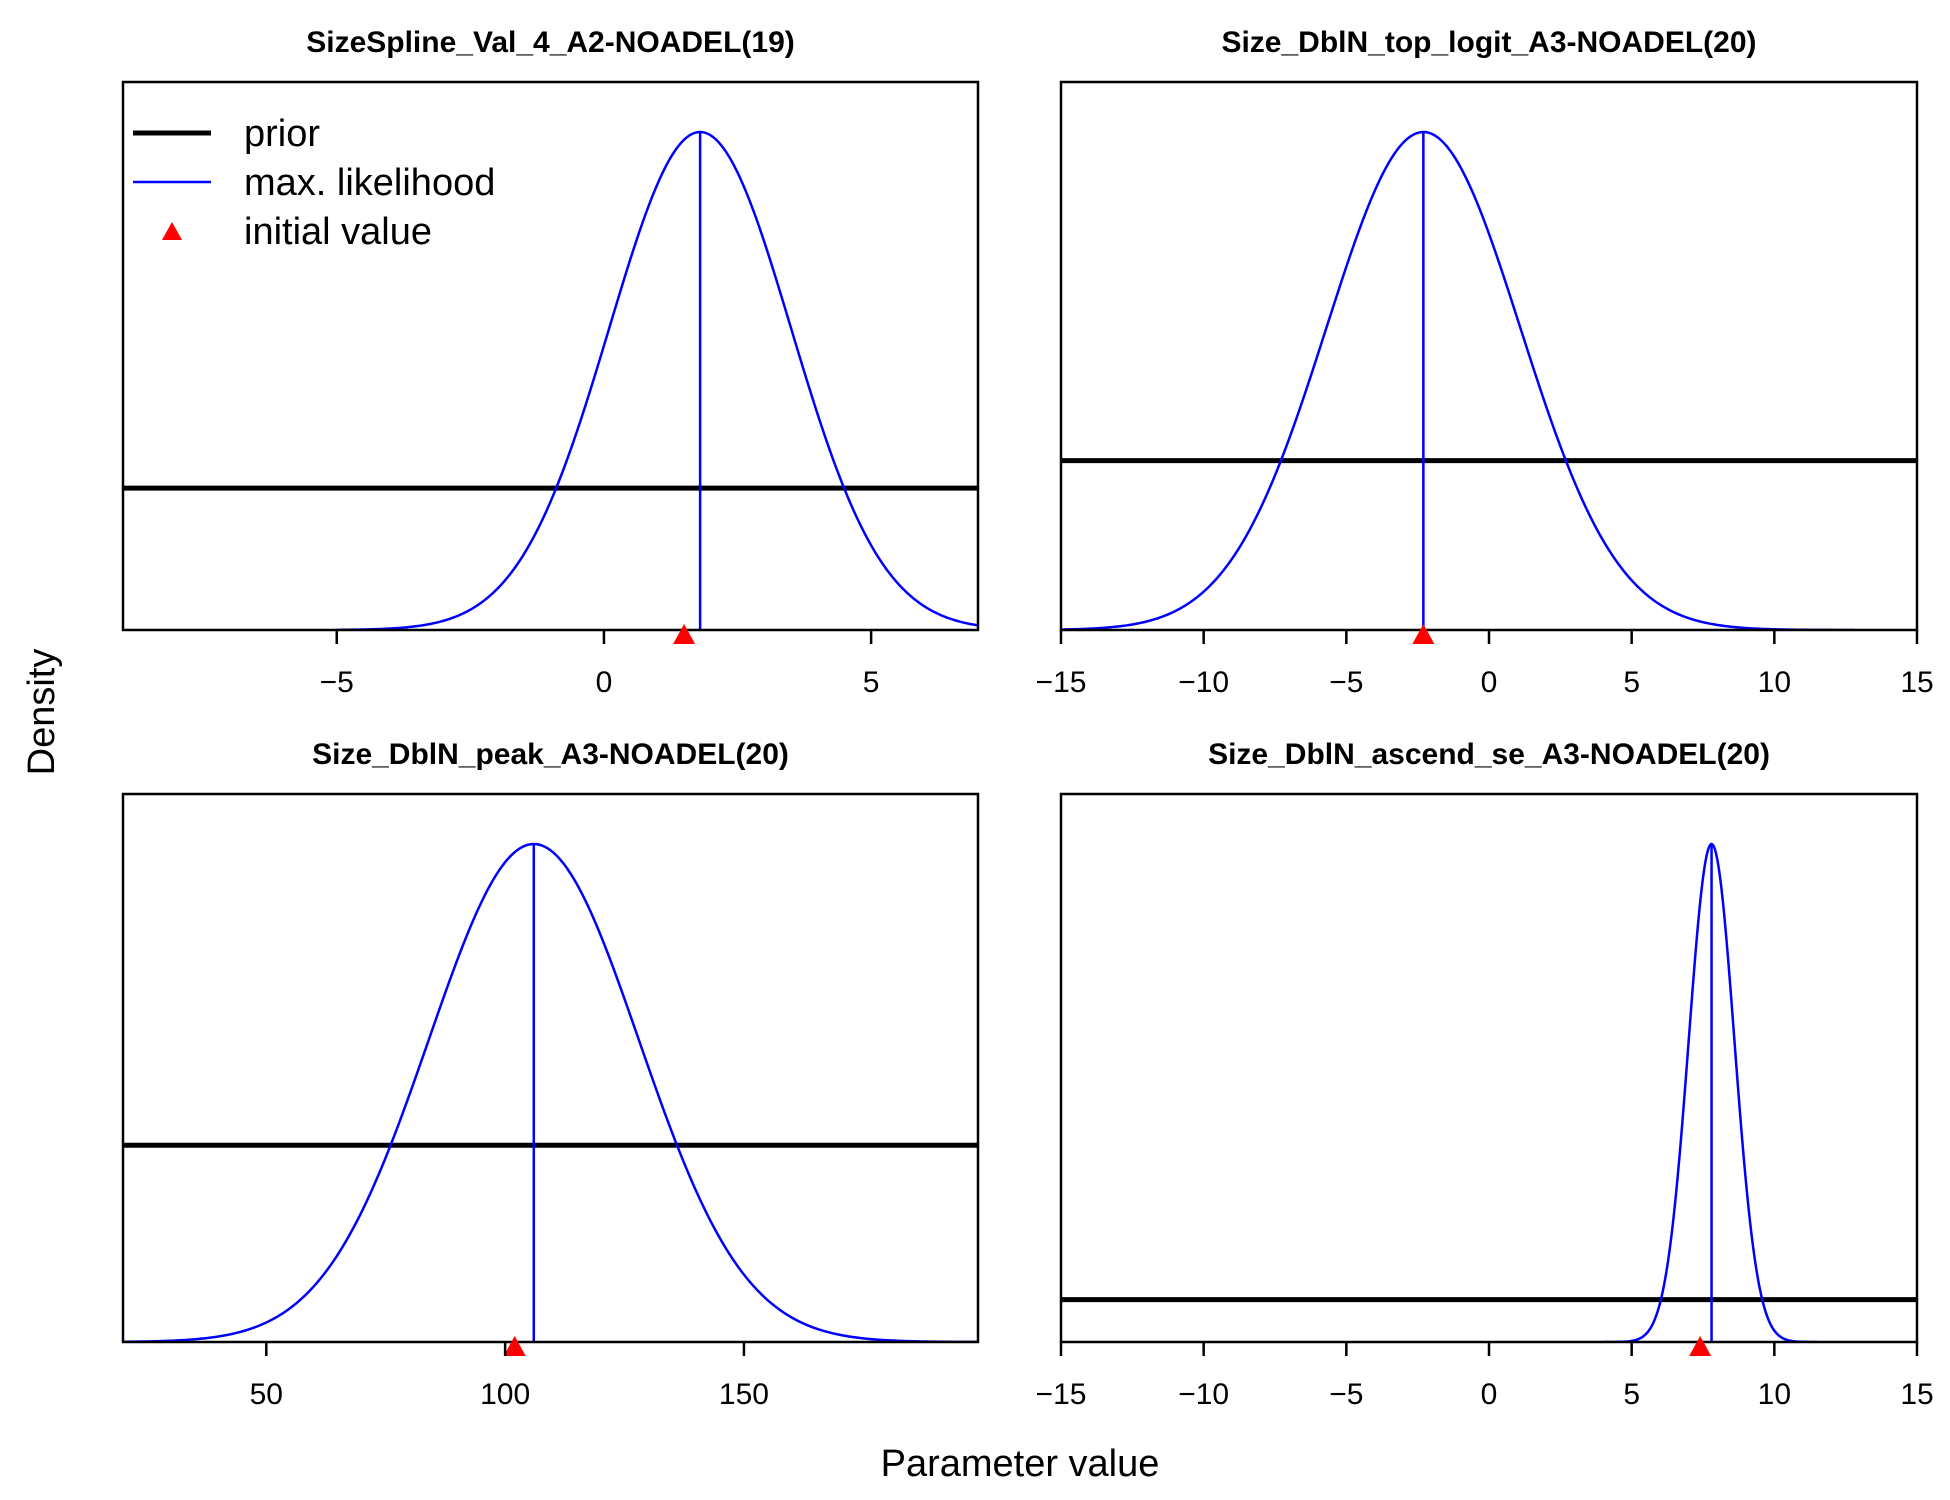 This screenshot has height=1500, width=1950. I want to click on x-axis-label: Parameter value, so click(1020, 1464).